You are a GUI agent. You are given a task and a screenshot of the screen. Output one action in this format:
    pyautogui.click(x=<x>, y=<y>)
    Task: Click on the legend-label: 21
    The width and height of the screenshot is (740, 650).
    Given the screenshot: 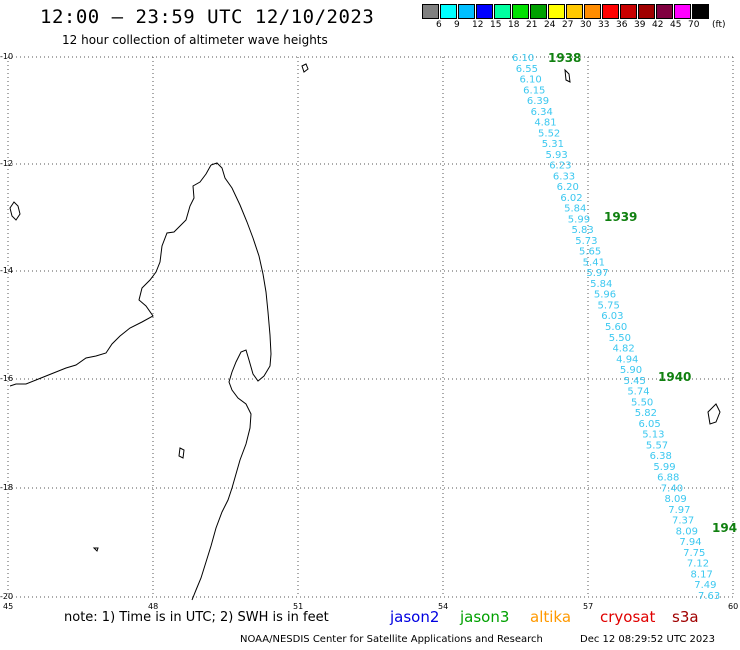 What is the action you would take?
    pyautogui.click(x=532, y=25)
    